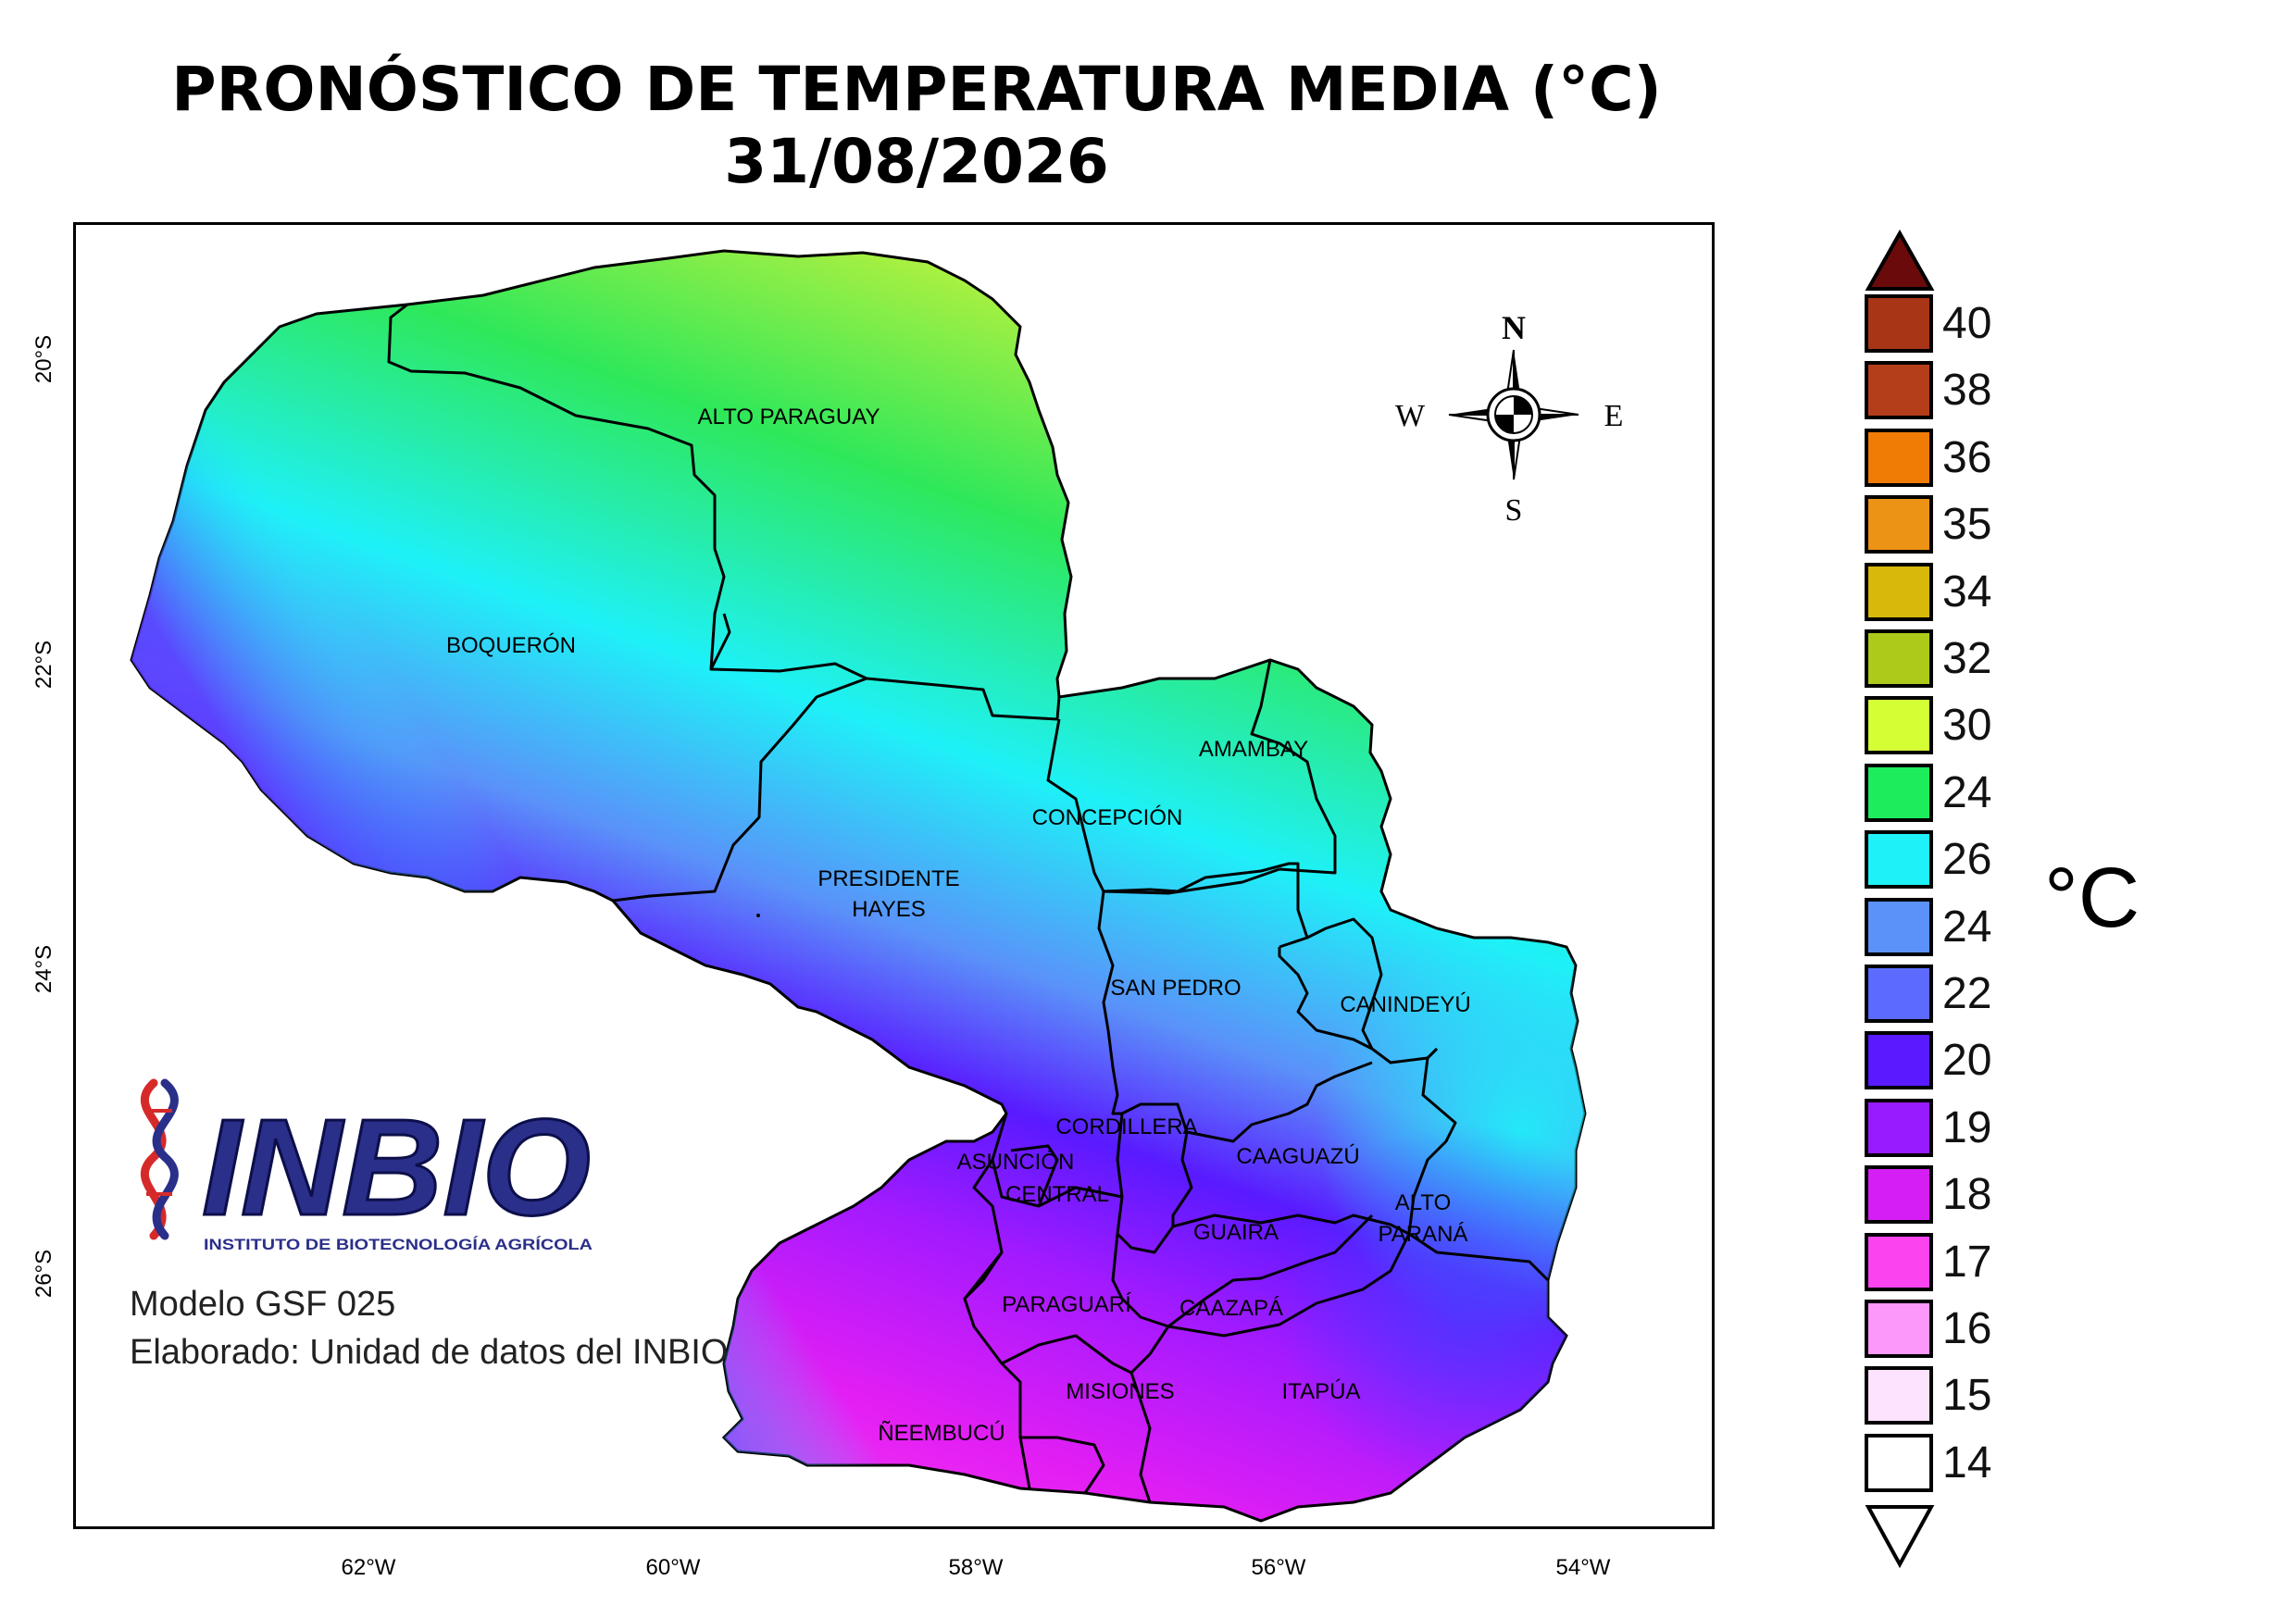 The height and width of the screenshot is (1618, 2296). I want to click on dept-label-canindeyu: CANINDEYÚ, so click(1405, 1004).